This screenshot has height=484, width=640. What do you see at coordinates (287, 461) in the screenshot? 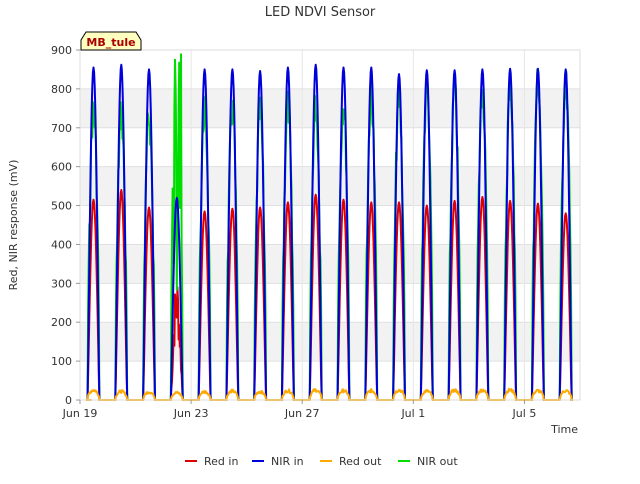
I see `legend-label: NIR in` at bounding box center [287, 461].